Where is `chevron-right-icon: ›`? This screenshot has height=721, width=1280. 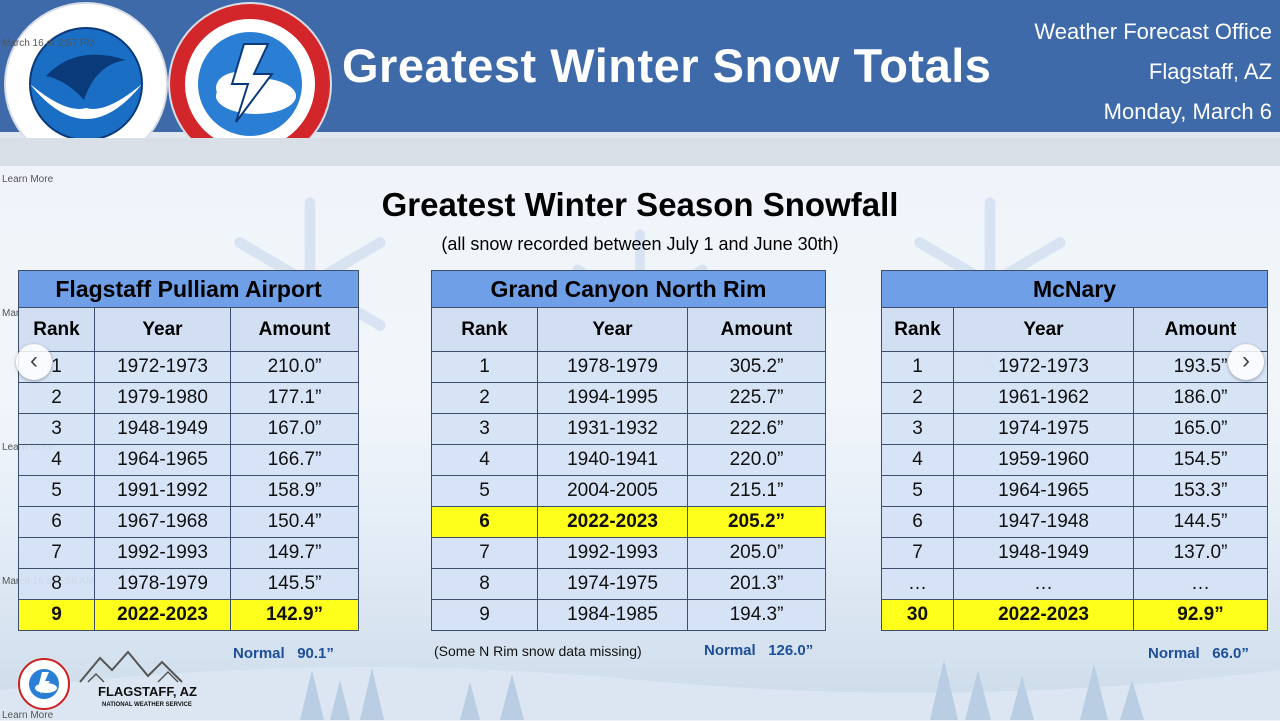 chevron-right-icon: › is located at coordinates (1246, 360).